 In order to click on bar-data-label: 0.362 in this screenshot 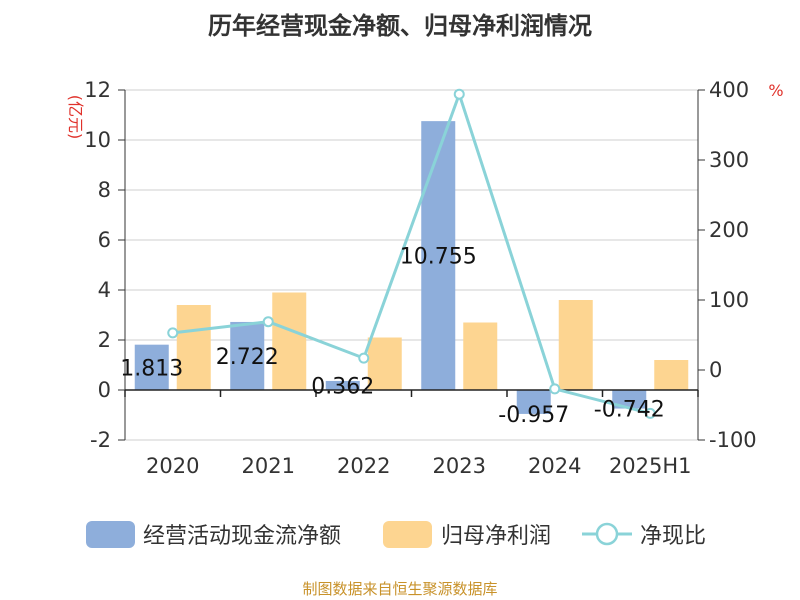, I will do `click(342, 386)`.